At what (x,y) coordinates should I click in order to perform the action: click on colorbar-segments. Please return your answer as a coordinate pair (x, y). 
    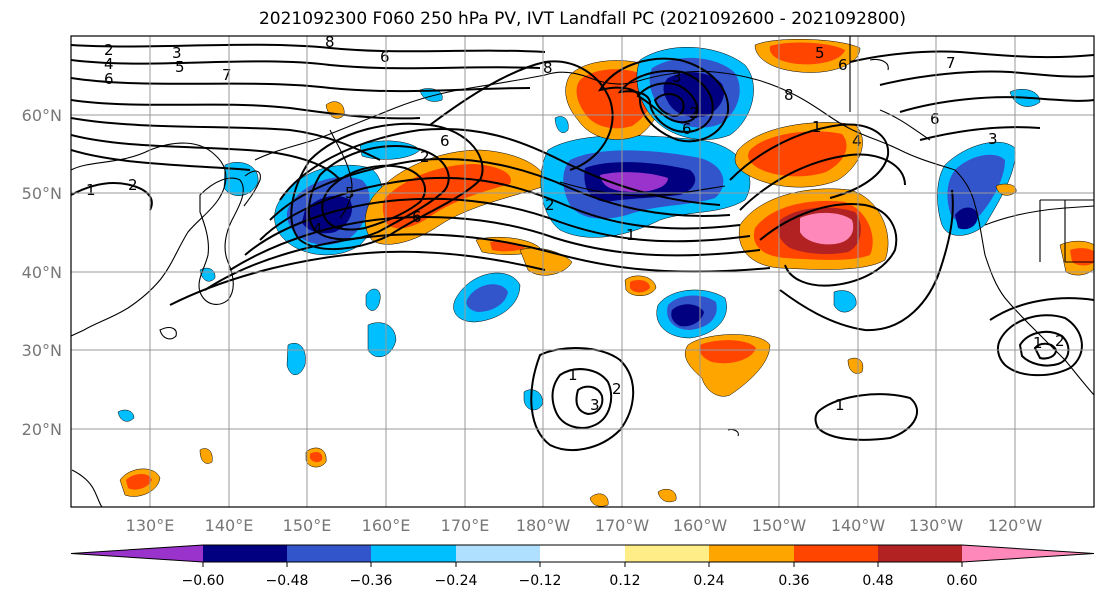
    Looking at the image, I should click on (582, 553).